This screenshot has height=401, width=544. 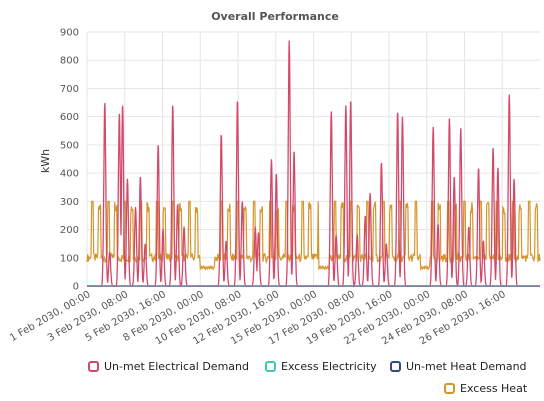 What do you see at coordinates (69, 33) in the screenshot?
I see `y-tick-label: 900` at bounding box center [69, 33].